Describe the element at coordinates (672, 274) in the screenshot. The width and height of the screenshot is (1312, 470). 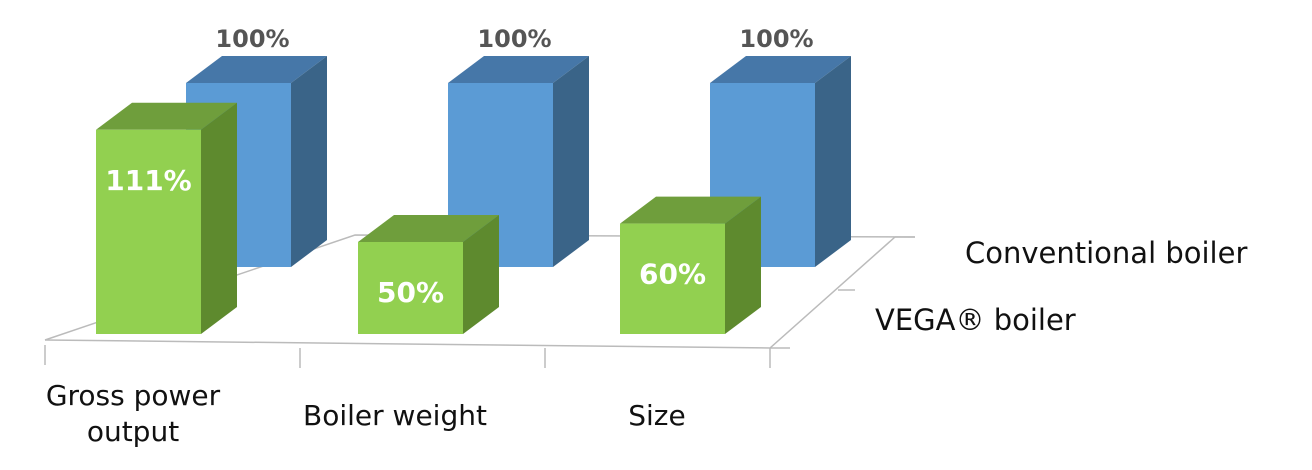
I see `value-label: 60%` at that location.